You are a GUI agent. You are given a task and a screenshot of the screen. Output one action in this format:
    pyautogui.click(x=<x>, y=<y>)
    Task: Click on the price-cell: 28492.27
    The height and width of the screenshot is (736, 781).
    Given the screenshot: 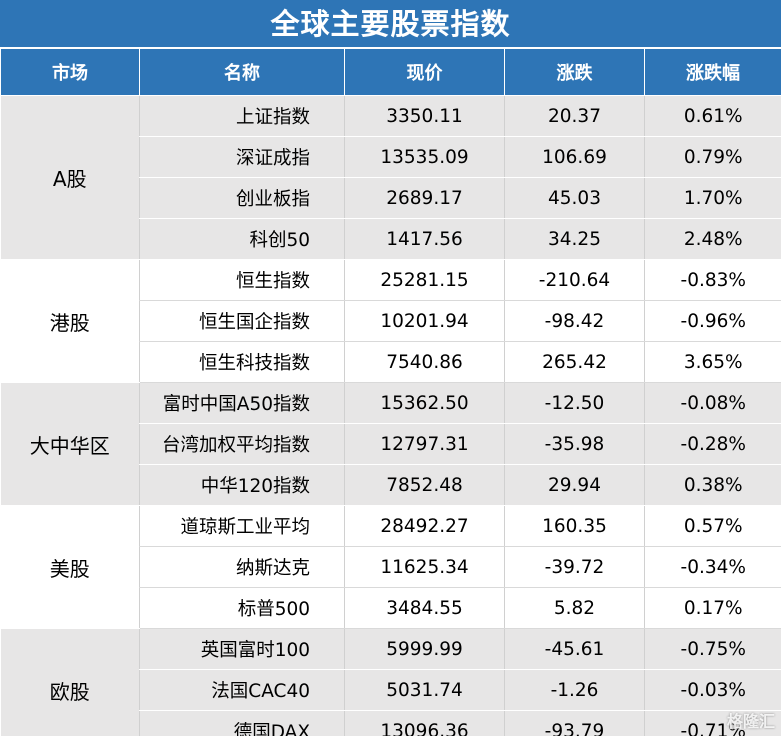 What is the action you would take?
    pyautogui.click(x=424, y=526)
    